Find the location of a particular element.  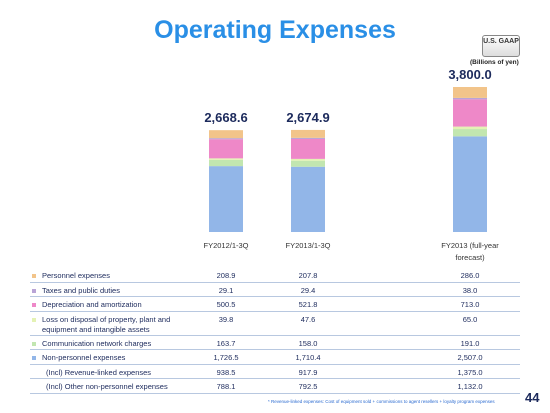

table-cell: 792.5 is located at coordinates (308, 386).